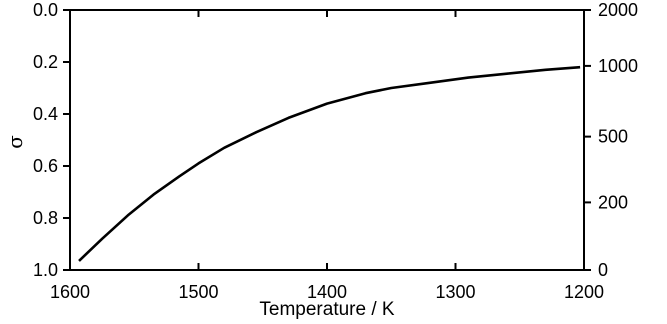 The height and width of the screenshot is (324, 667). What do you see at coordinates (45, 166) in the screenshot?
I see `y-tick-label: 0.6` at bounding box center [45, 166].